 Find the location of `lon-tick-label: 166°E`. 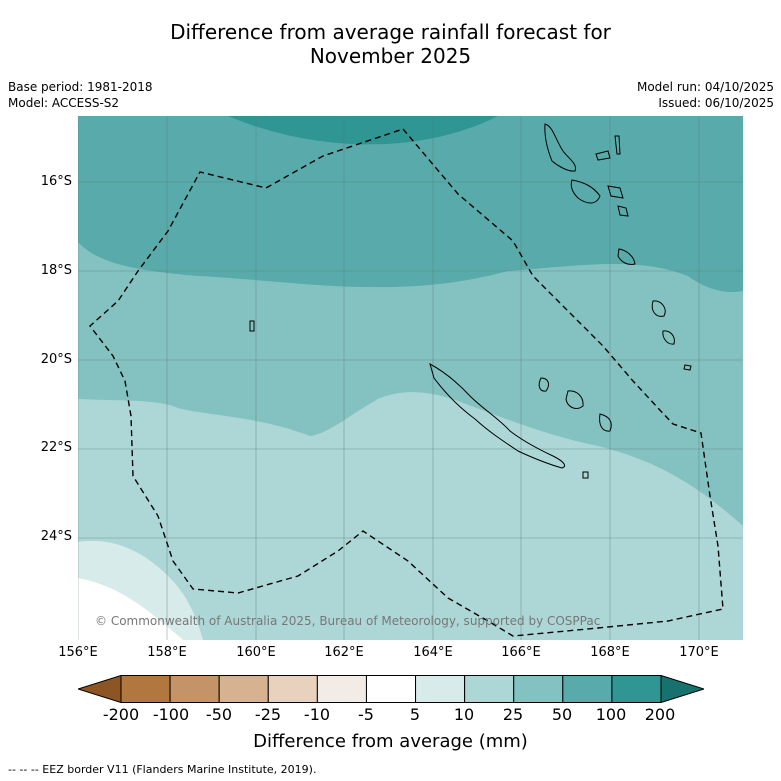

lon-tick-label: 166°E is located at coordinates (521, 652).